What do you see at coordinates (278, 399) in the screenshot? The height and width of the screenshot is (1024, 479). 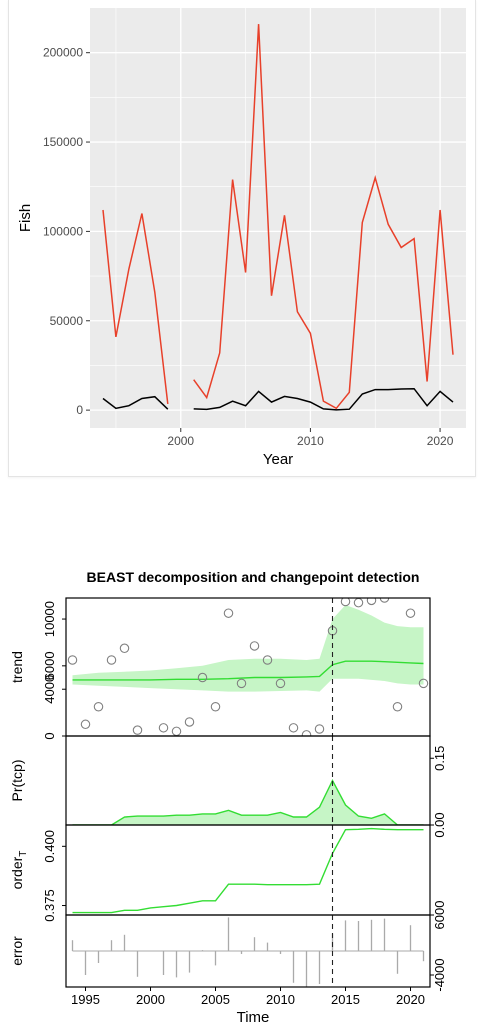 I see `series-black-line` at bounding box center [278, 399].